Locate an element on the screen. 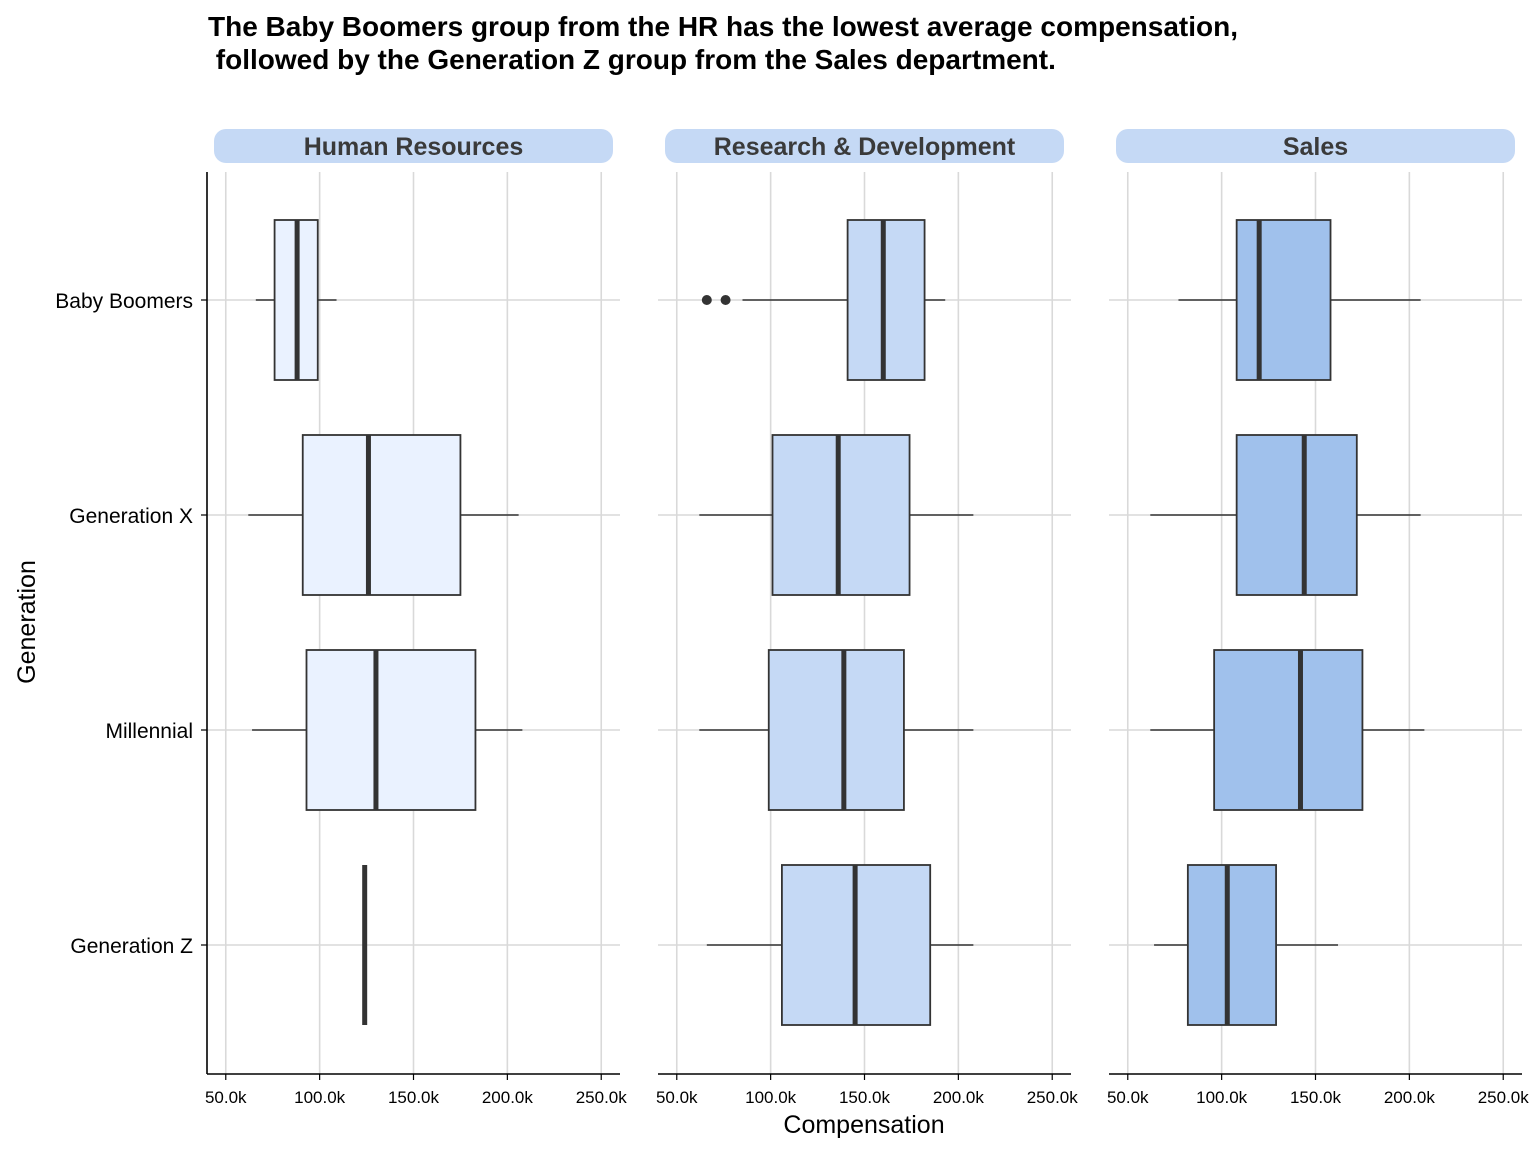  y-axis-title: Generation is located at coordinates (27, 622).